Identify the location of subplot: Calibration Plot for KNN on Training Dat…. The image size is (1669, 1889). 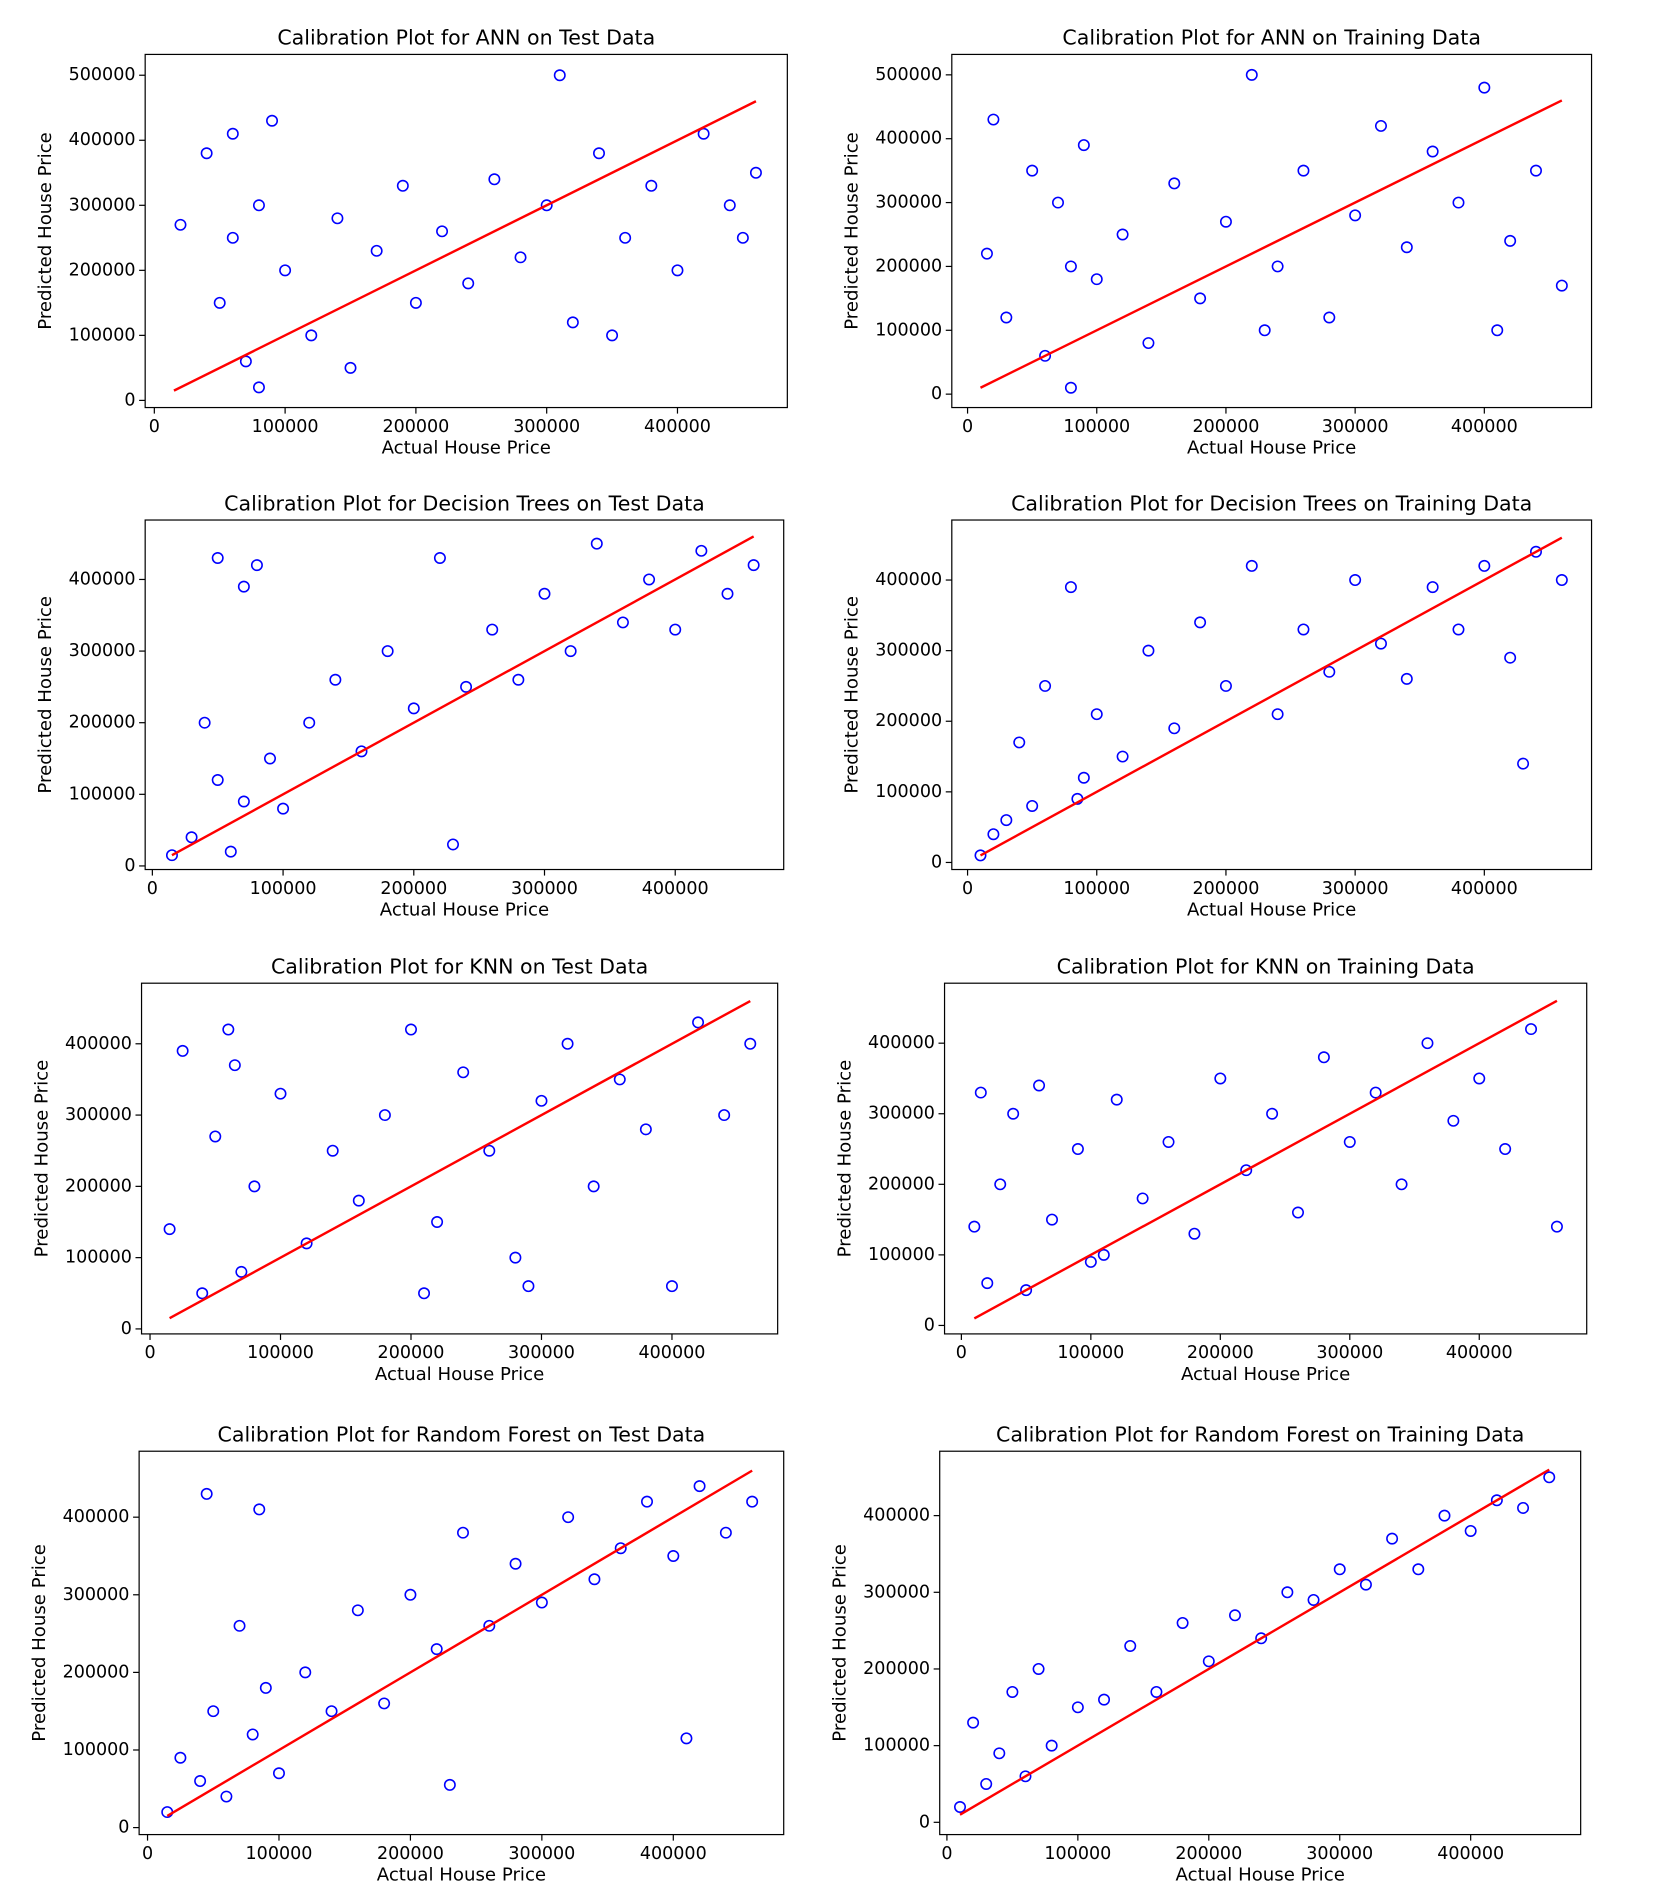
(1211, 1169).